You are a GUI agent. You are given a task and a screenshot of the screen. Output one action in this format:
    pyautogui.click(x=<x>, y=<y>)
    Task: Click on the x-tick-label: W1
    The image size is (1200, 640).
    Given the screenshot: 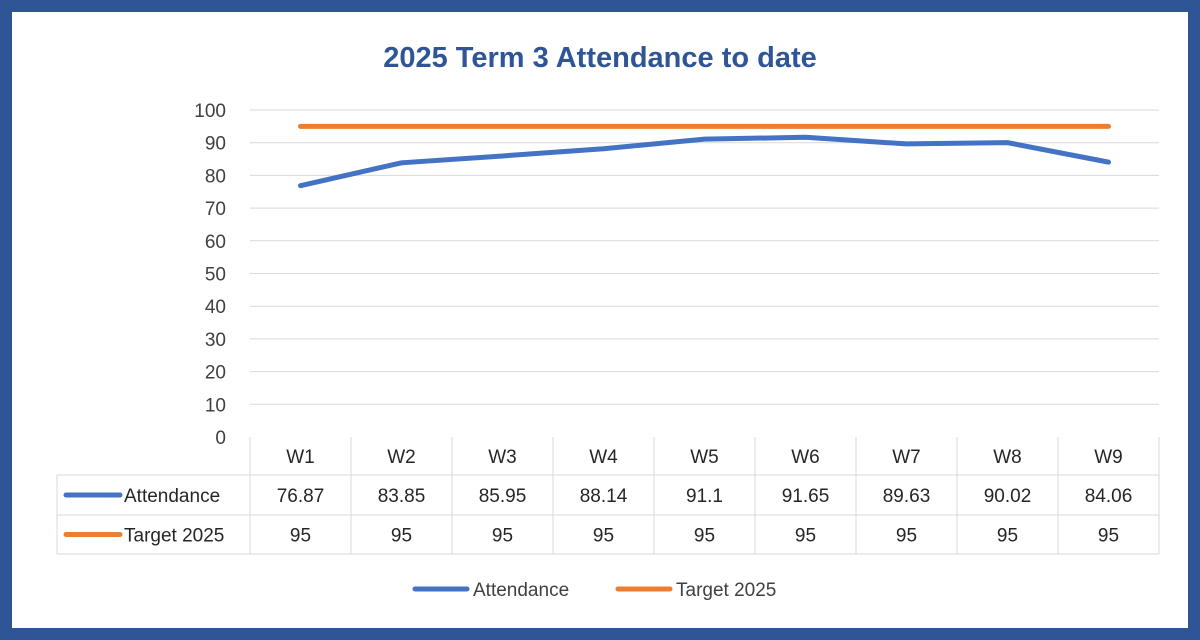 What is the action you would take?
    pyautogui.click(x=300, y=457)
    